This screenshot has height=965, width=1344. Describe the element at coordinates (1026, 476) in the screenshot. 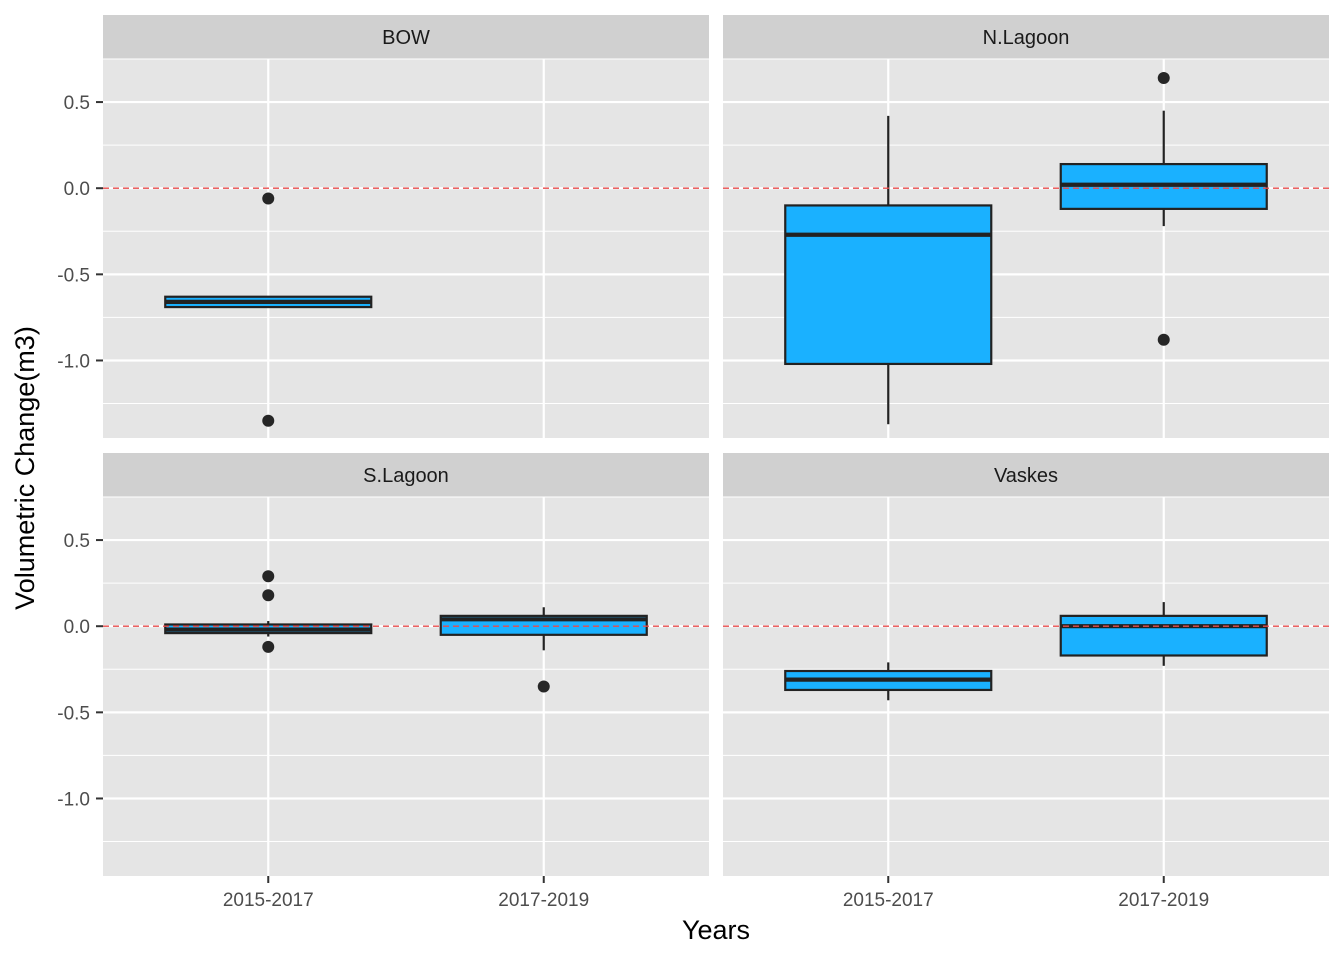

I see `facet-strip-label: Vaskes` at that location.